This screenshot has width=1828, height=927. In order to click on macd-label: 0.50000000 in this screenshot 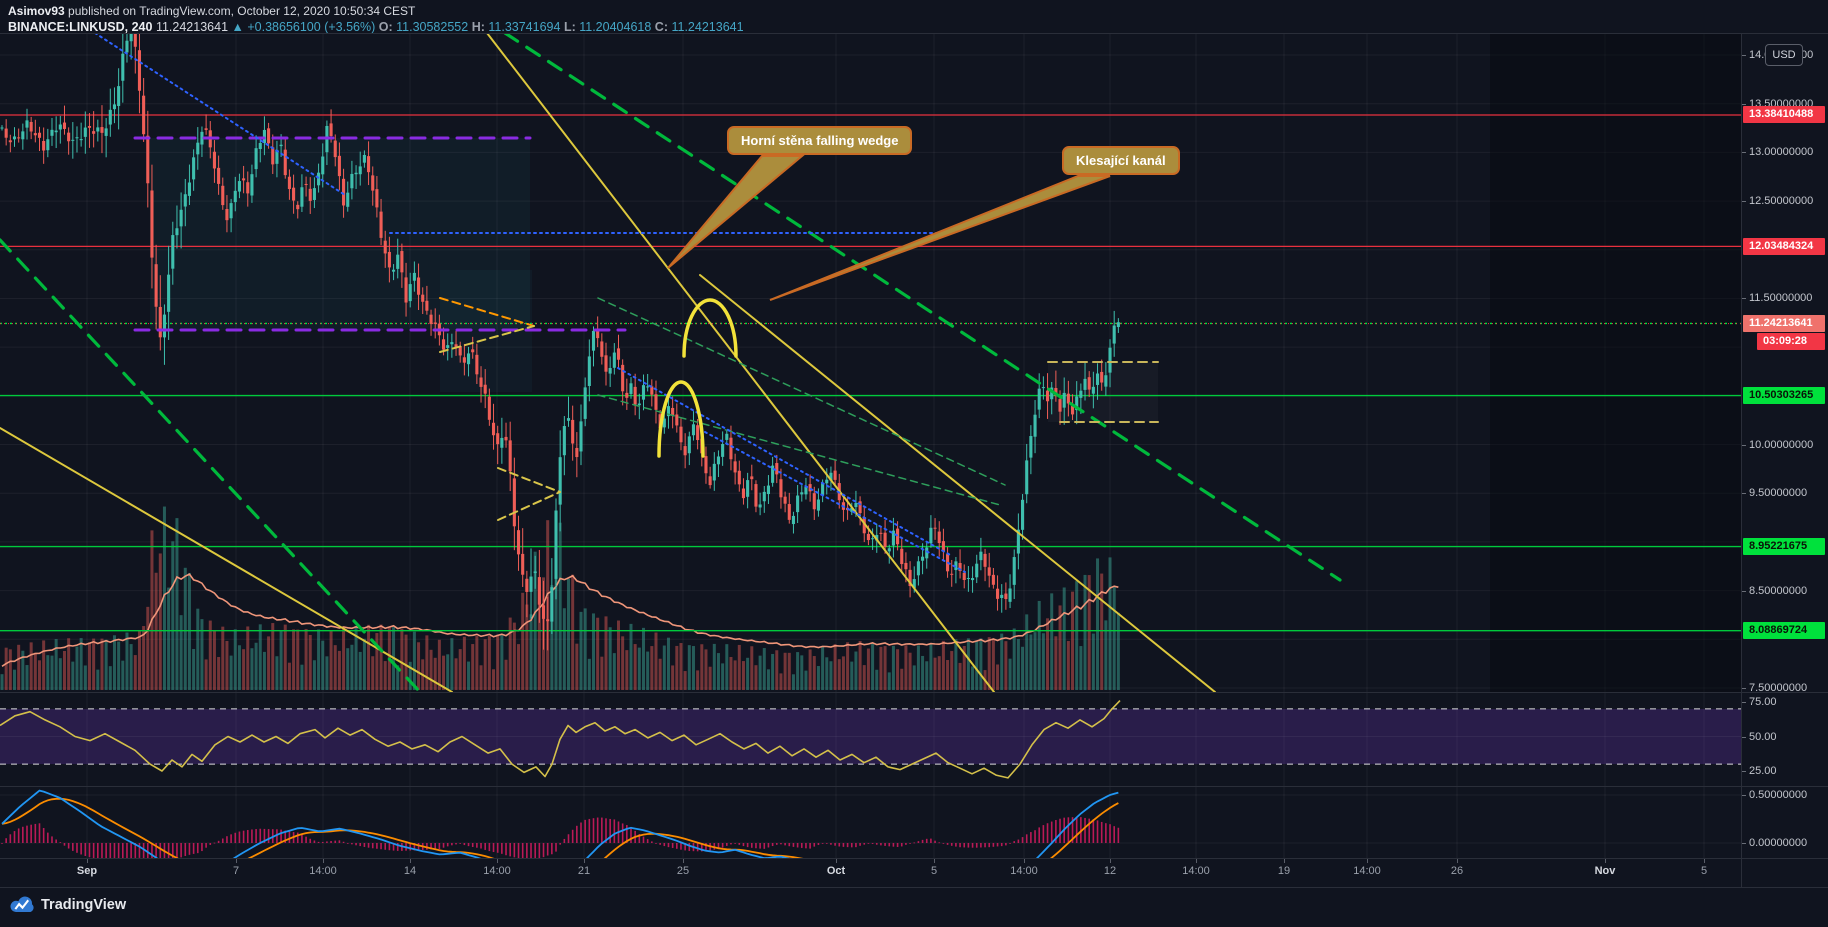, I will do `click(1778, 795)`.